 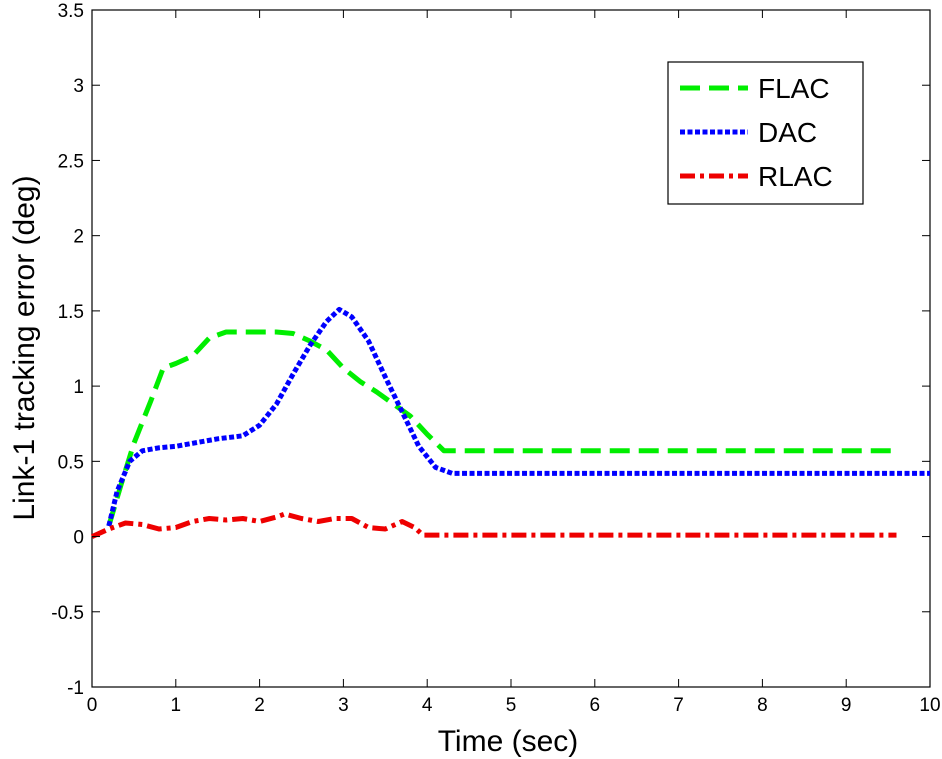 What do you see at coordinates (24, 347) in the screenshot?
I see `y-axis-title: Link-1 tracking error (deg)` at bounding box center [24, 347].